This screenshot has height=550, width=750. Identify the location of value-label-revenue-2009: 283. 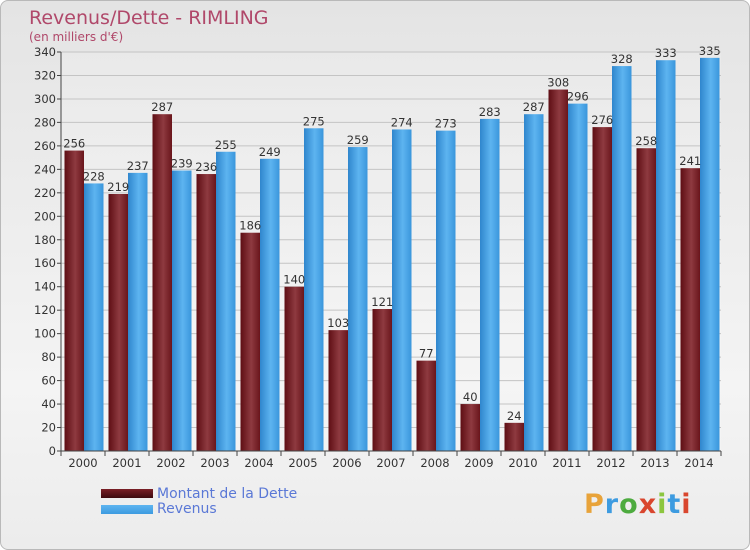
(490, 112).